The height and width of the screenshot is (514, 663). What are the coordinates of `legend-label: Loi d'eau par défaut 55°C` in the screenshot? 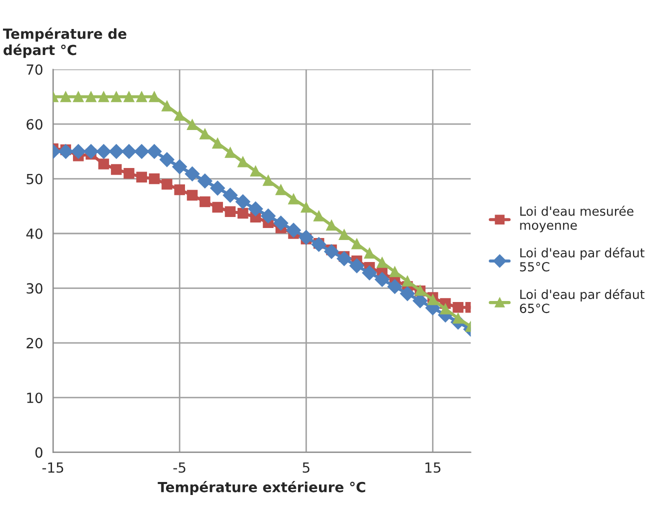 It's located at (582, 259).